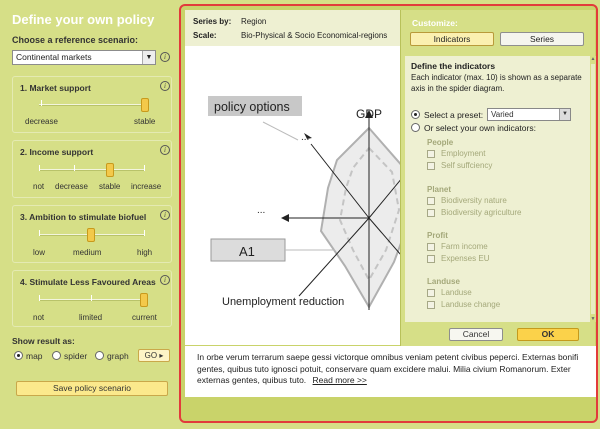 The width and height of the screenshot is (600, 429). Describe the element at coordinates (471, 304) in the screenshot. I see `checkbox-label: Landuse change` at that location.